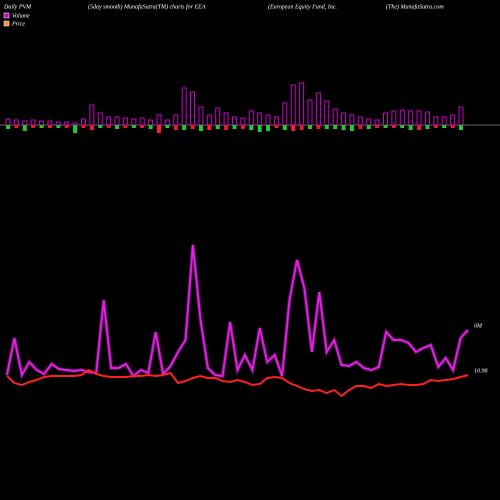 This screenshot has height=500, width=500. Describe the element at coordinates (302, 6) in the screenshot. I see `company-name: (European Equity Fund, Inc.` at that location.